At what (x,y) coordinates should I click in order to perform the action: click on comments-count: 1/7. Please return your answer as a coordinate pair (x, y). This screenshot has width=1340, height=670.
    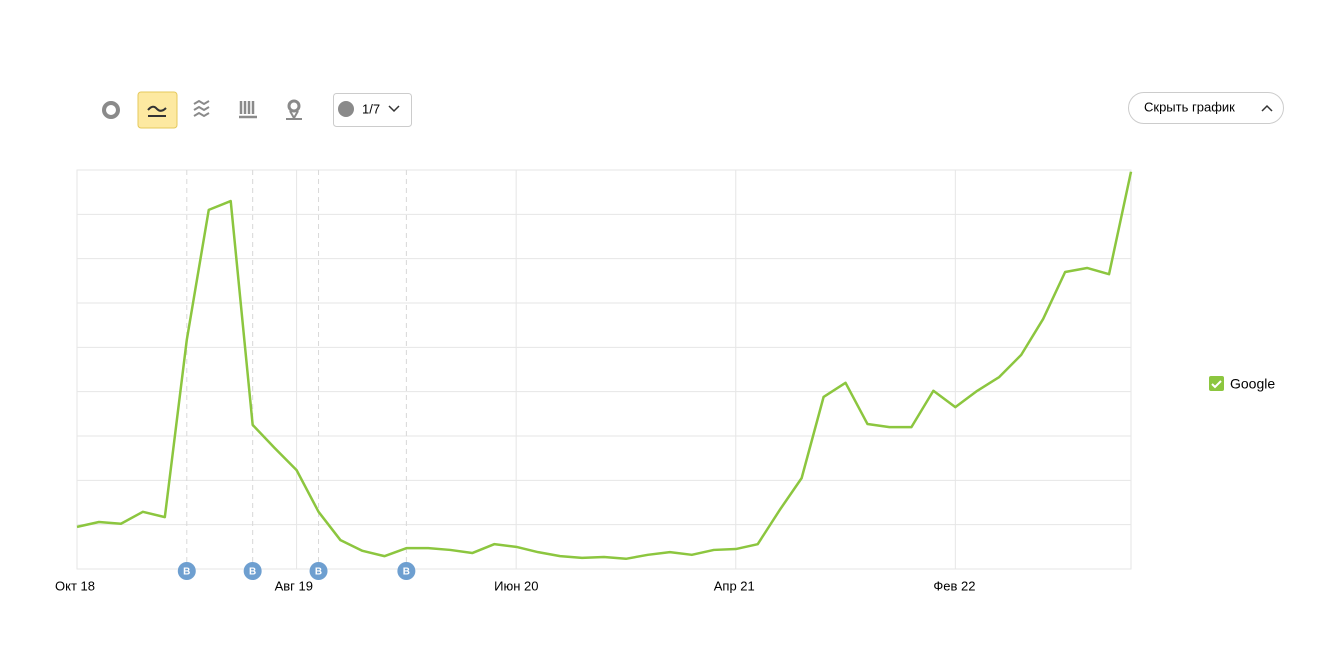
    Looking at the image, I should click on (371, 108).